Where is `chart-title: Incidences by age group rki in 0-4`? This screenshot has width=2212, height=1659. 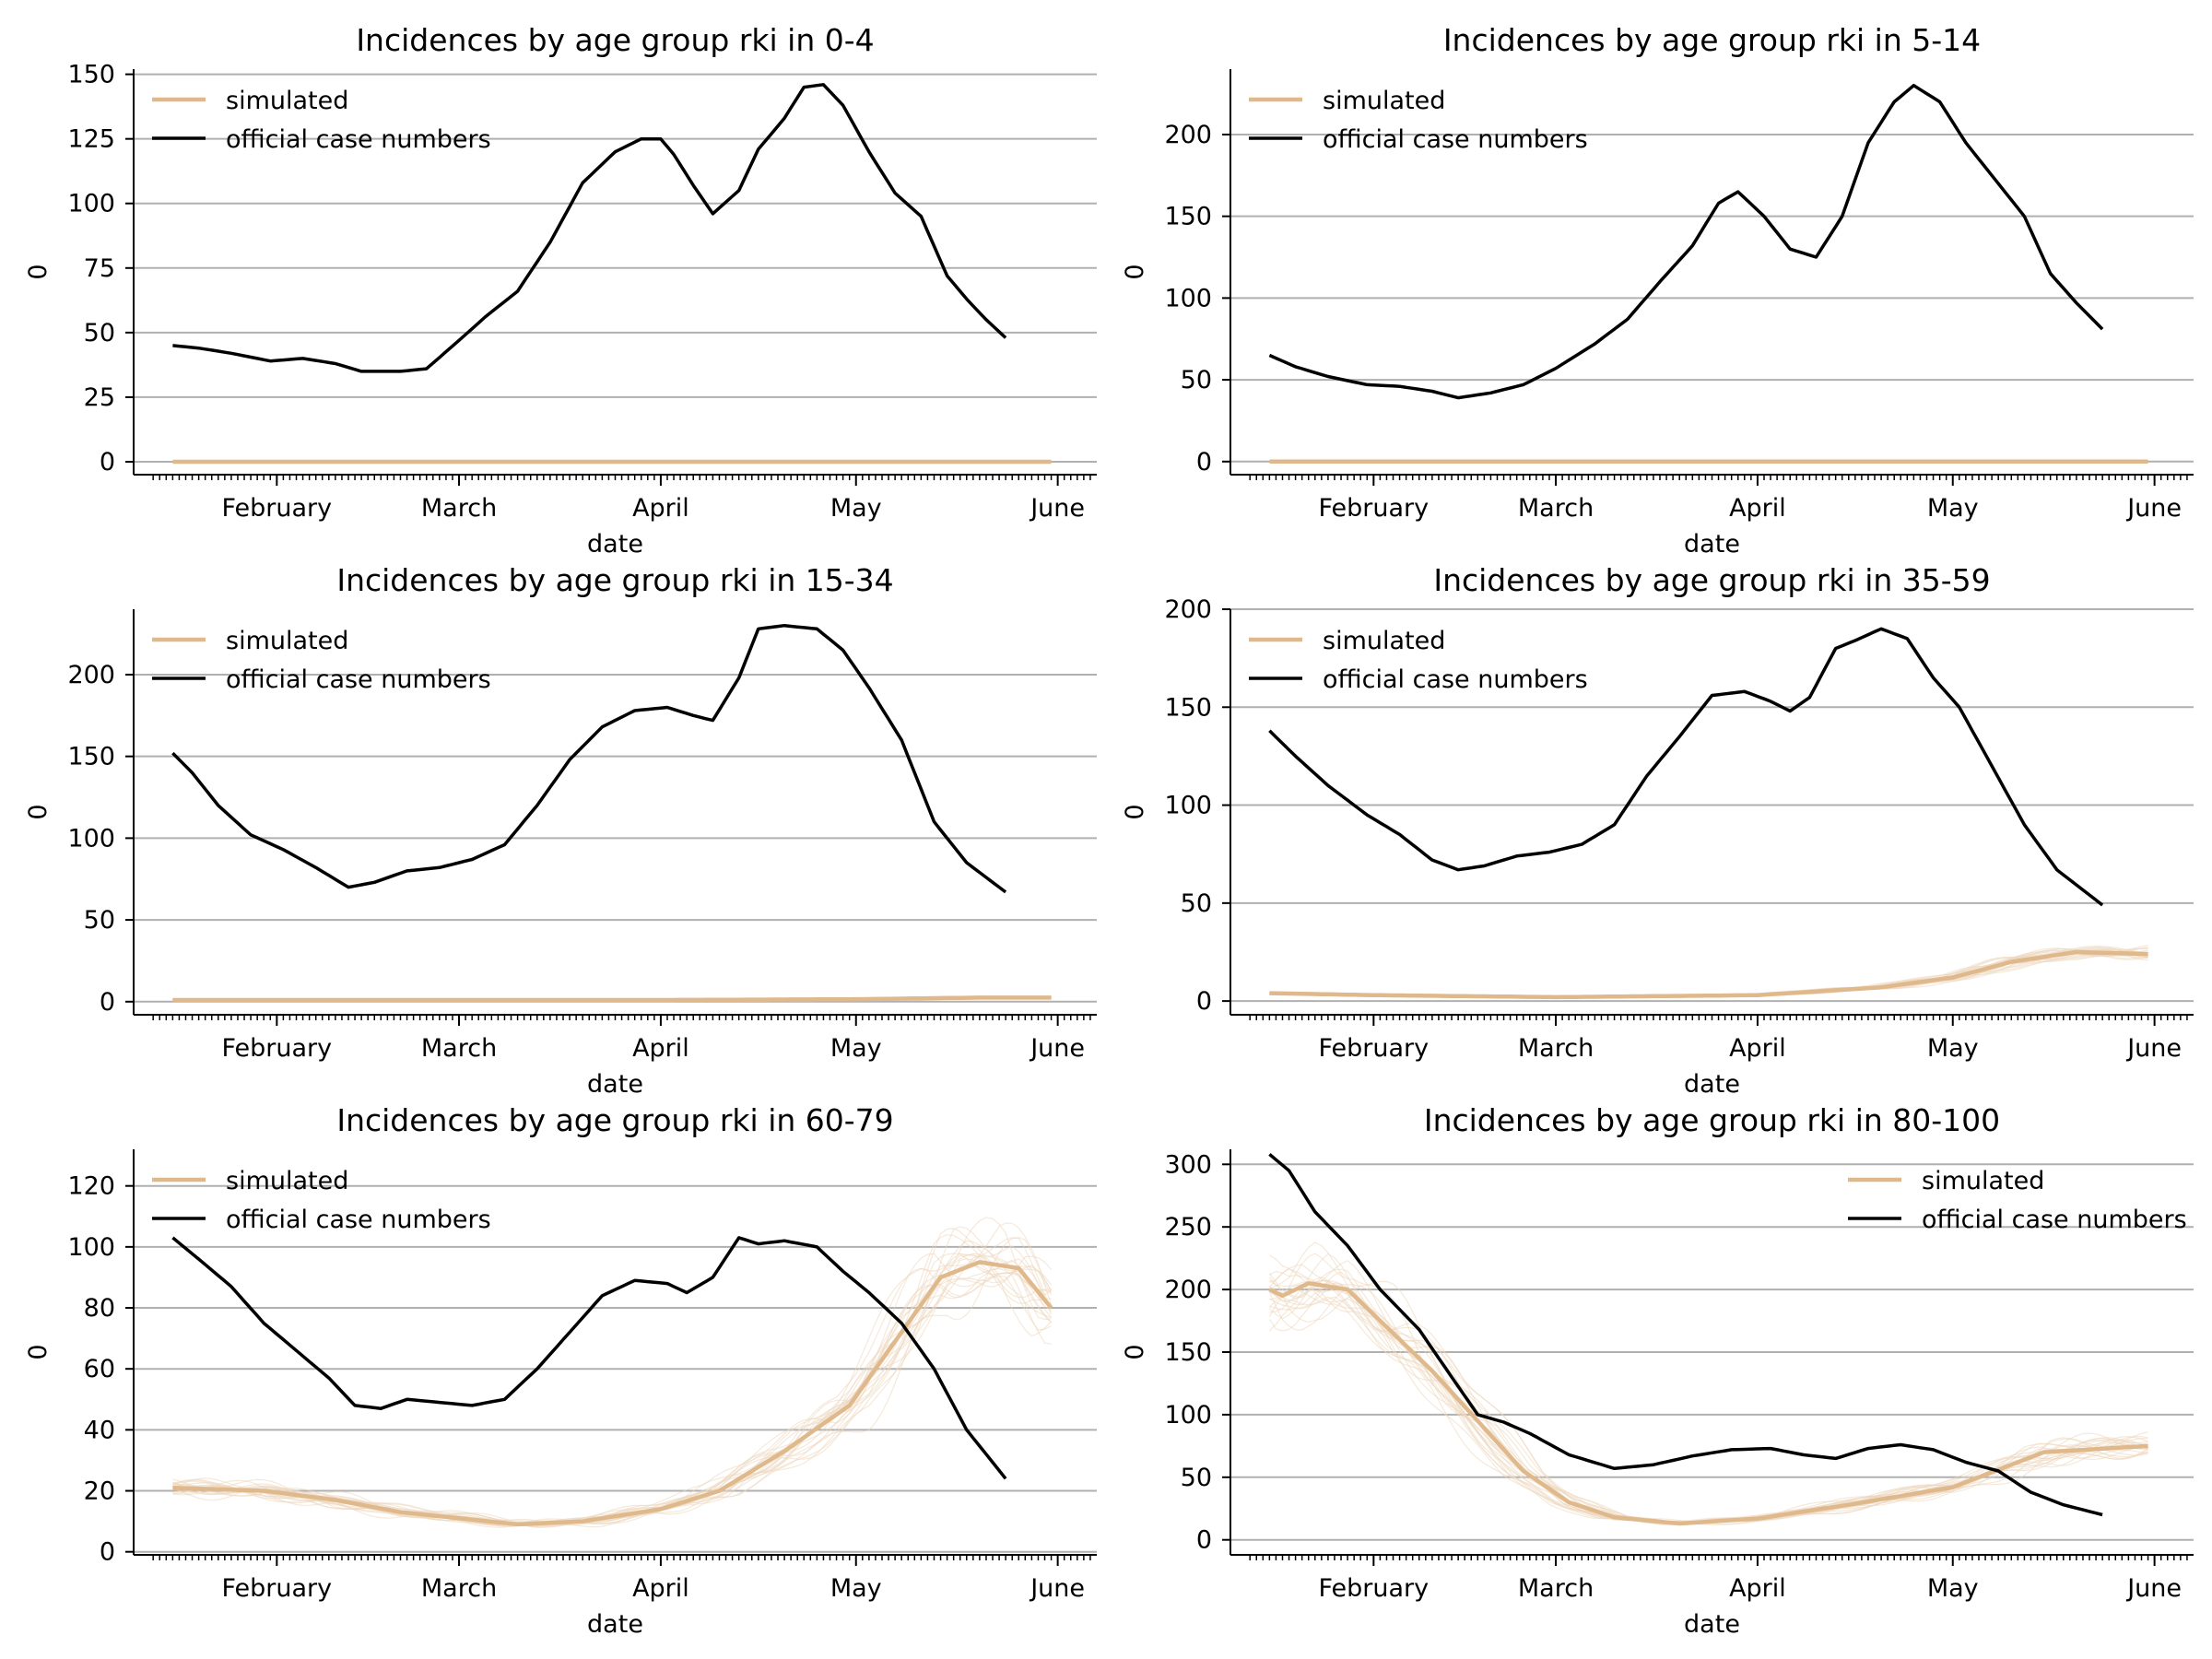
chart-title: Incidences by age group rki in 0-4 is located at coordinates (615, 40).